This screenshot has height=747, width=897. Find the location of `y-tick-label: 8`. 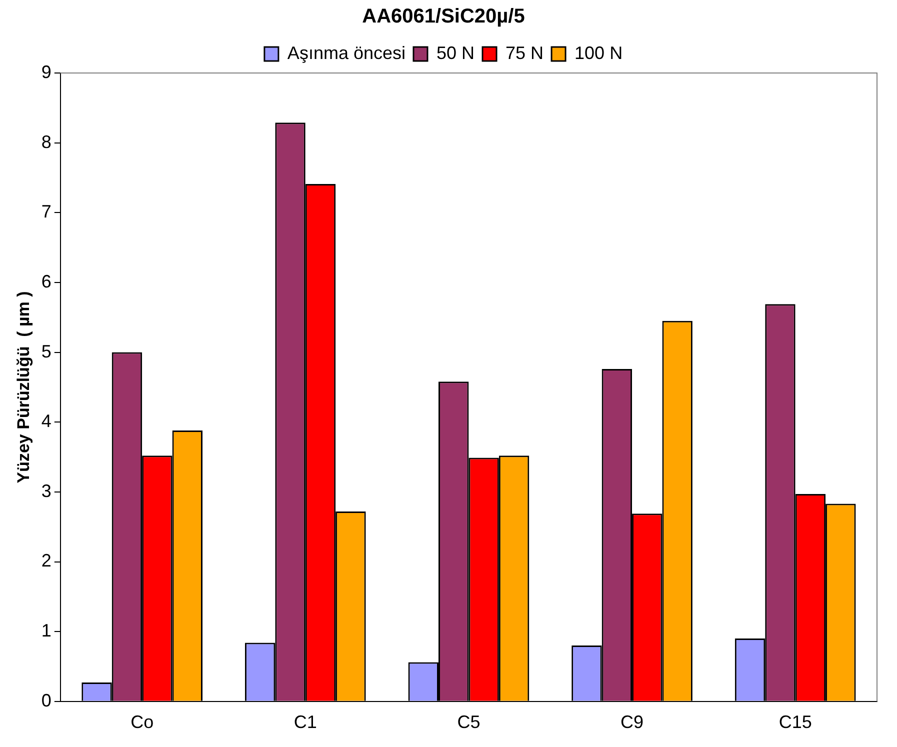

y-tick-label: 8 is located at coordinates (46, 142).